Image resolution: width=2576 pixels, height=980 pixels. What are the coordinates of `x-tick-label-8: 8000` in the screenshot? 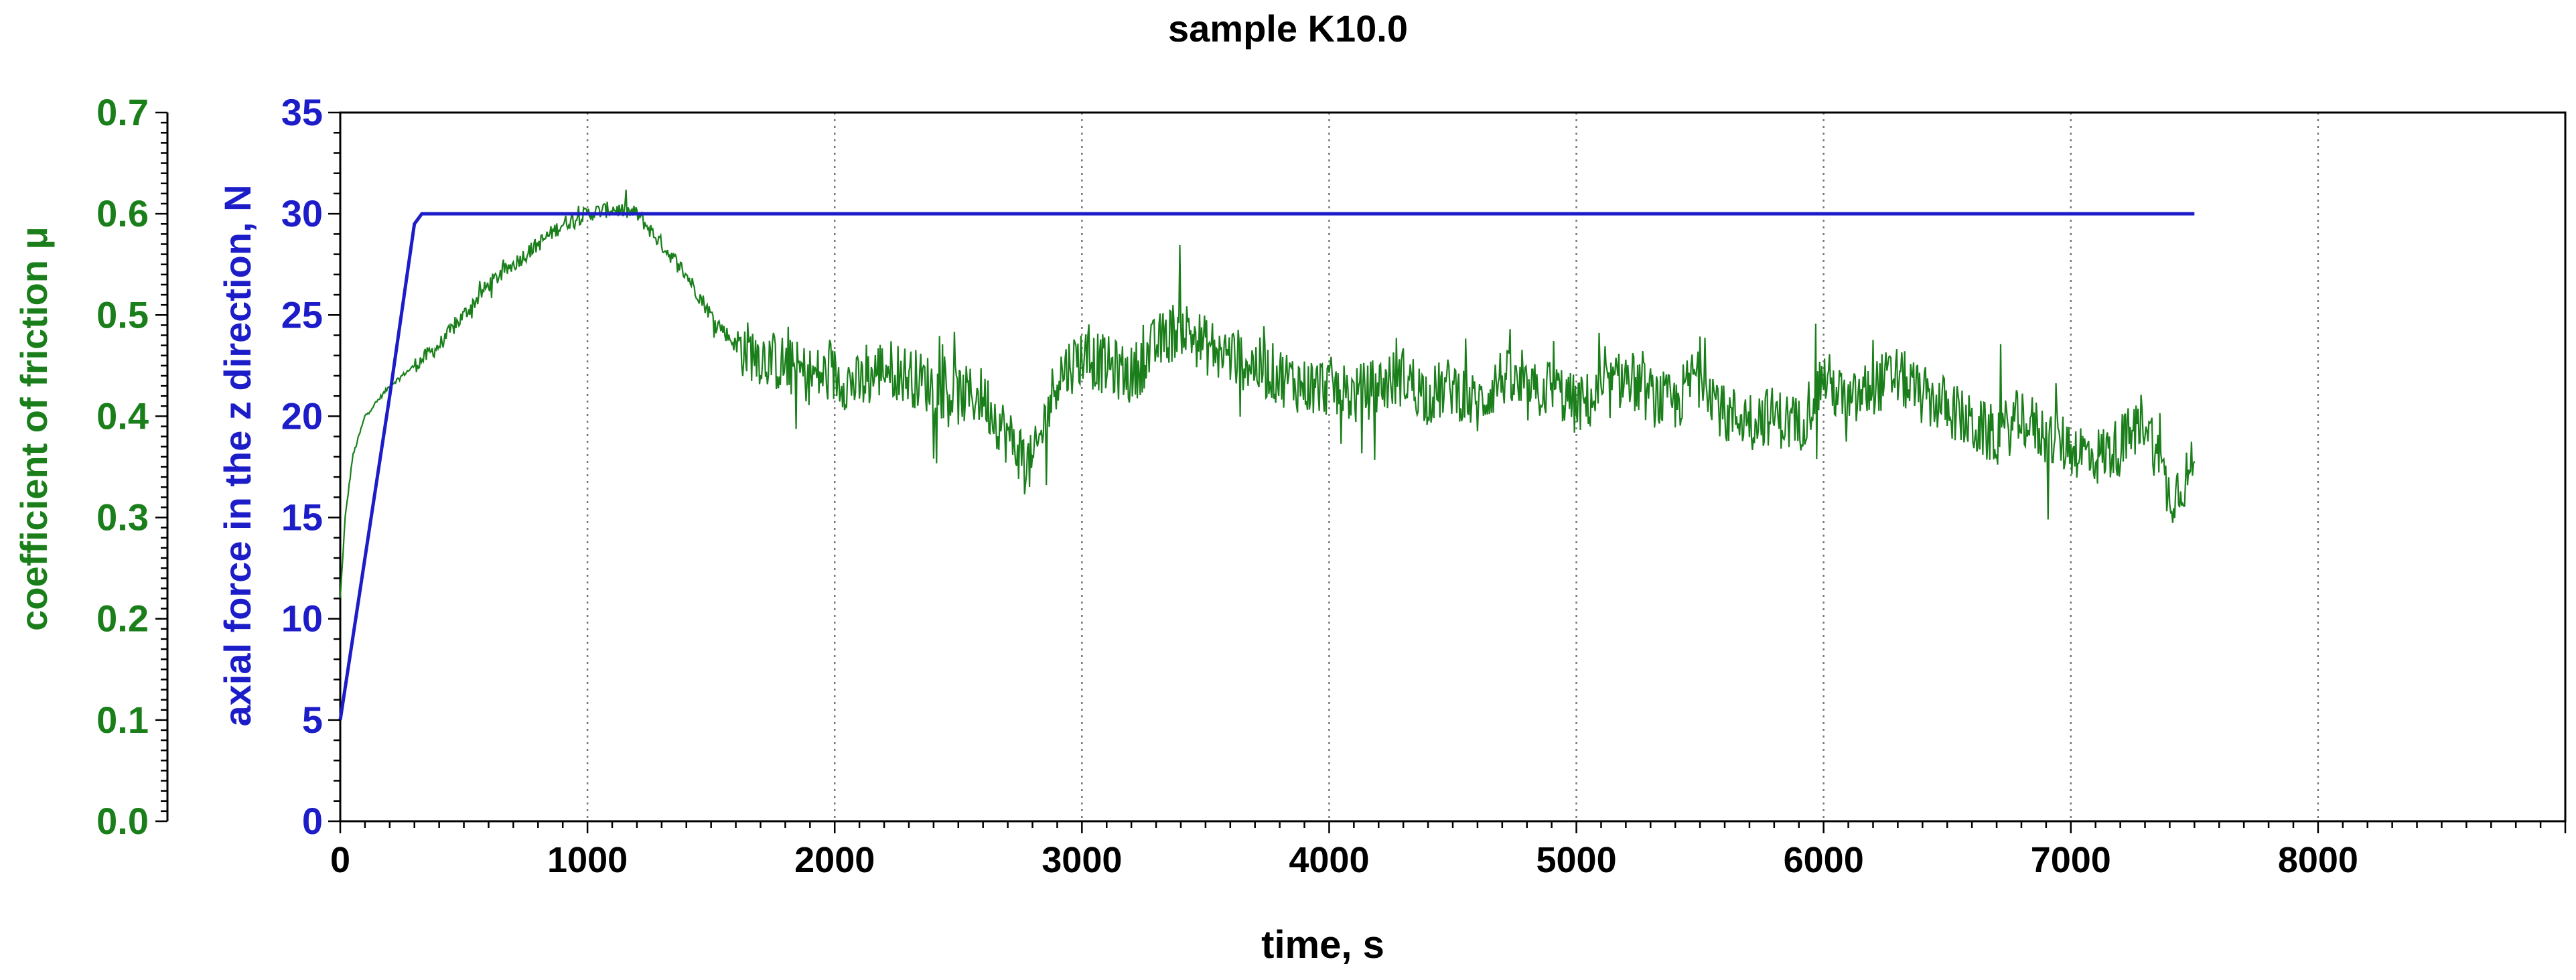 It's located at (2318, 860).